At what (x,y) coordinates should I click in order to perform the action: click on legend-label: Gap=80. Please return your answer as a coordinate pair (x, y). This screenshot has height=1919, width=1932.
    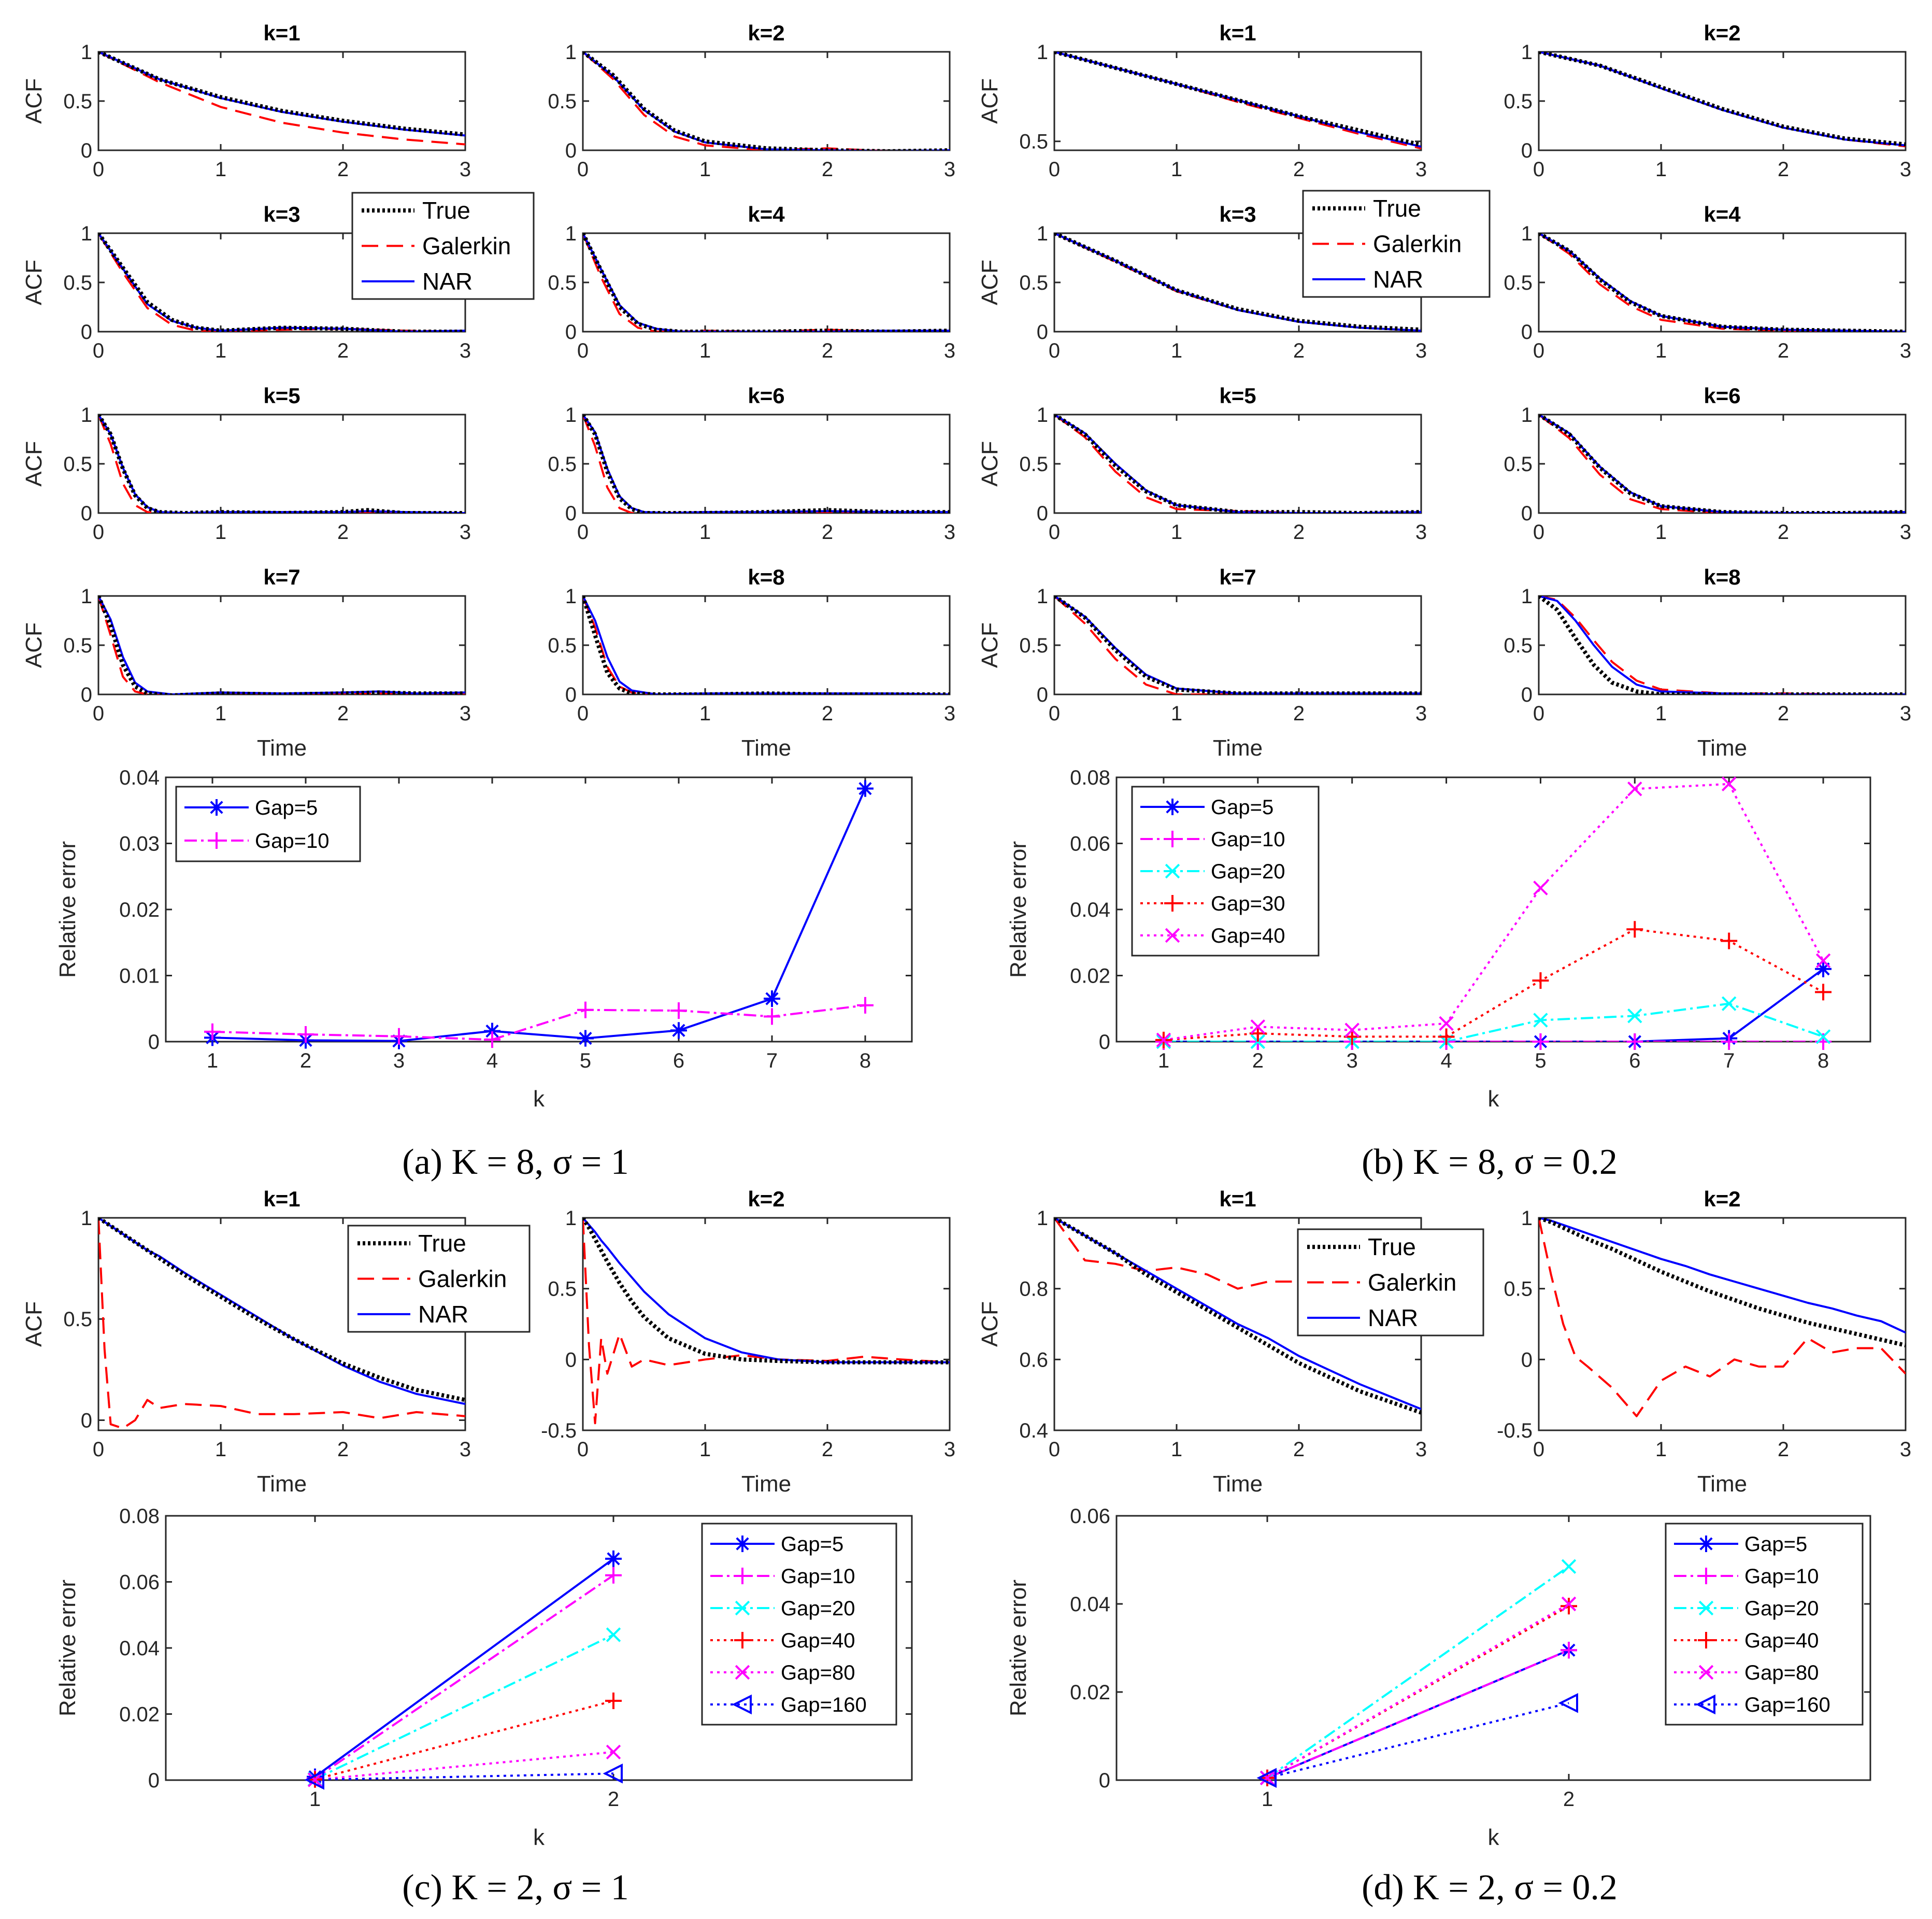
    Looking at the image, I should click on (1781, 1672).